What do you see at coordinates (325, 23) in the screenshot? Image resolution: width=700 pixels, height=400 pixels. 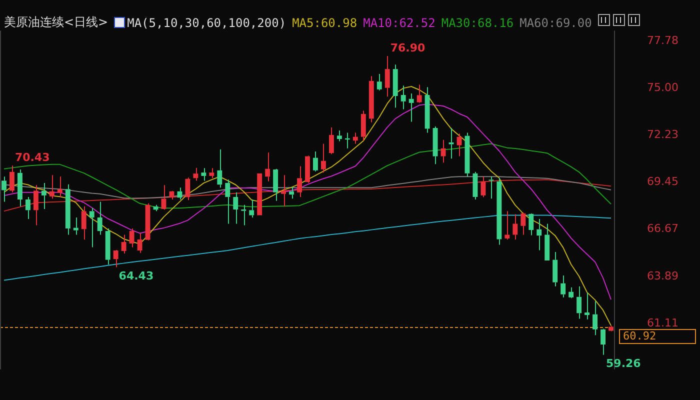 I see `text: MA5:60.98` at bounding box center [325, 23].